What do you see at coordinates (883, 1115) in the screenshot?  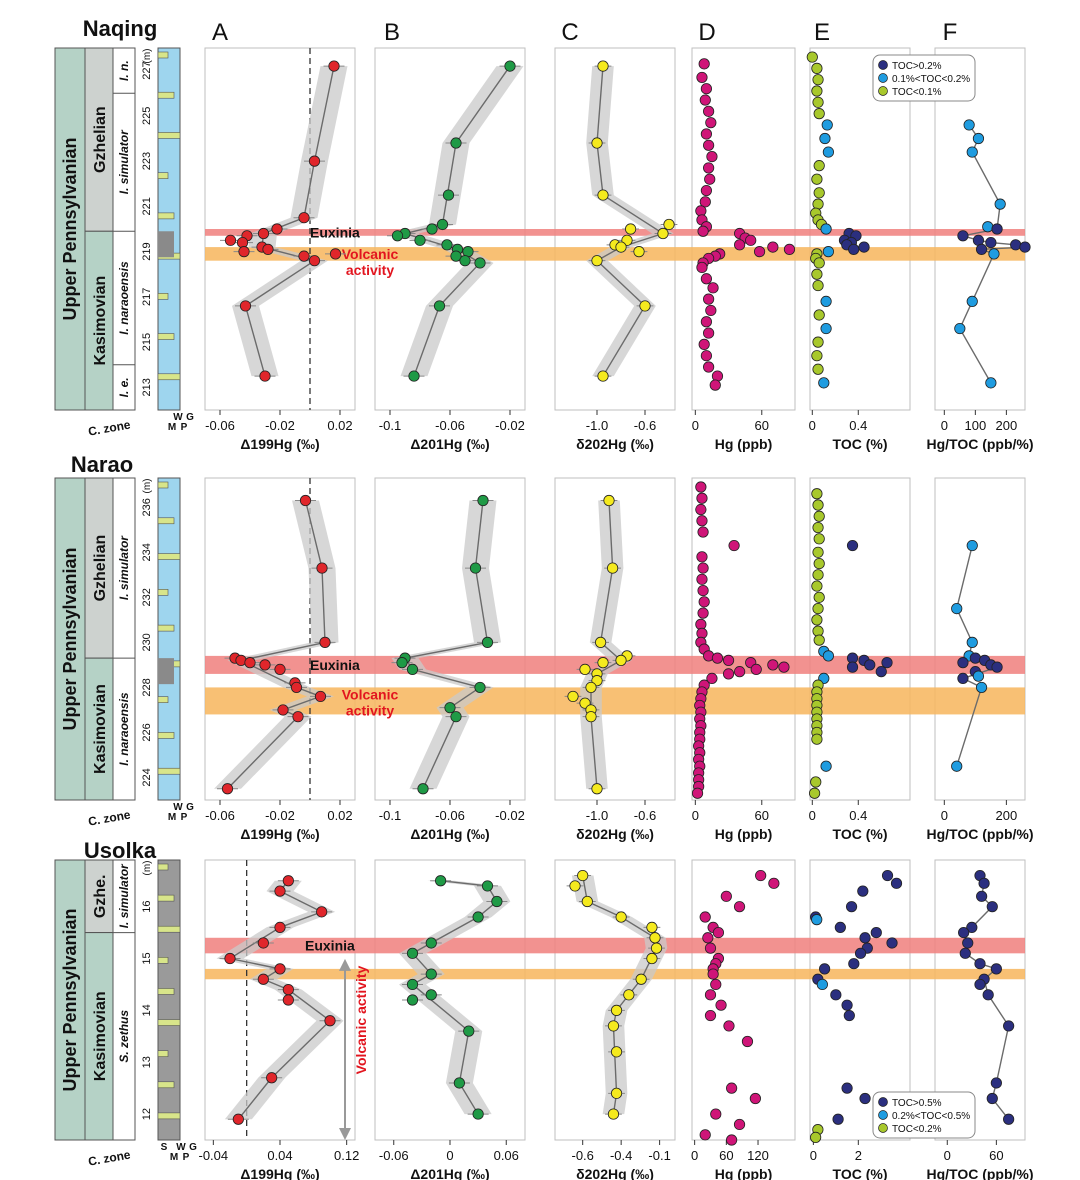 I see `legend-marker` at bounding box center [883, 1115].